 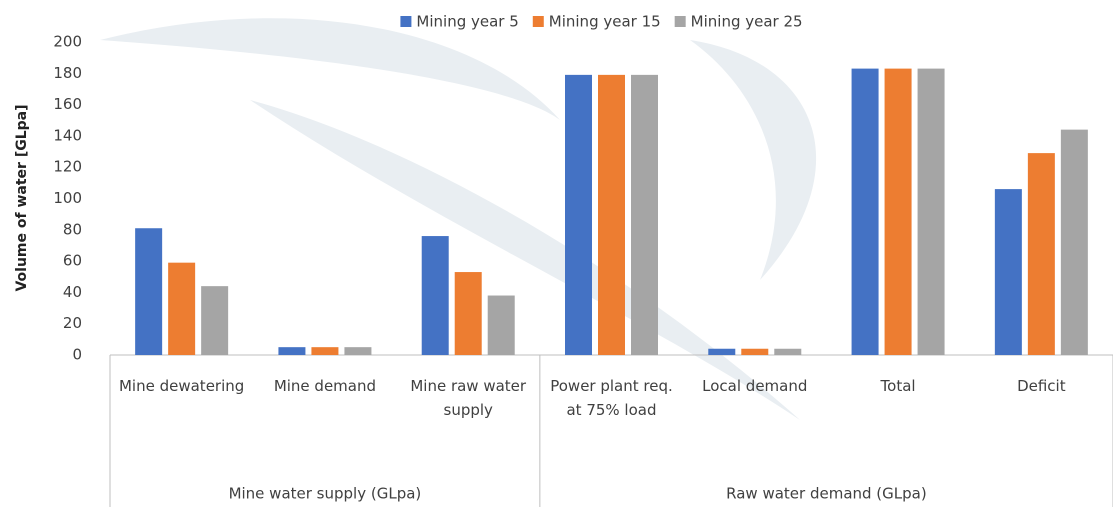 What do you see at coordinates (67, 198) in the screenshot?
I see `y-tick-label: 100` at bounding box center [67, 198].